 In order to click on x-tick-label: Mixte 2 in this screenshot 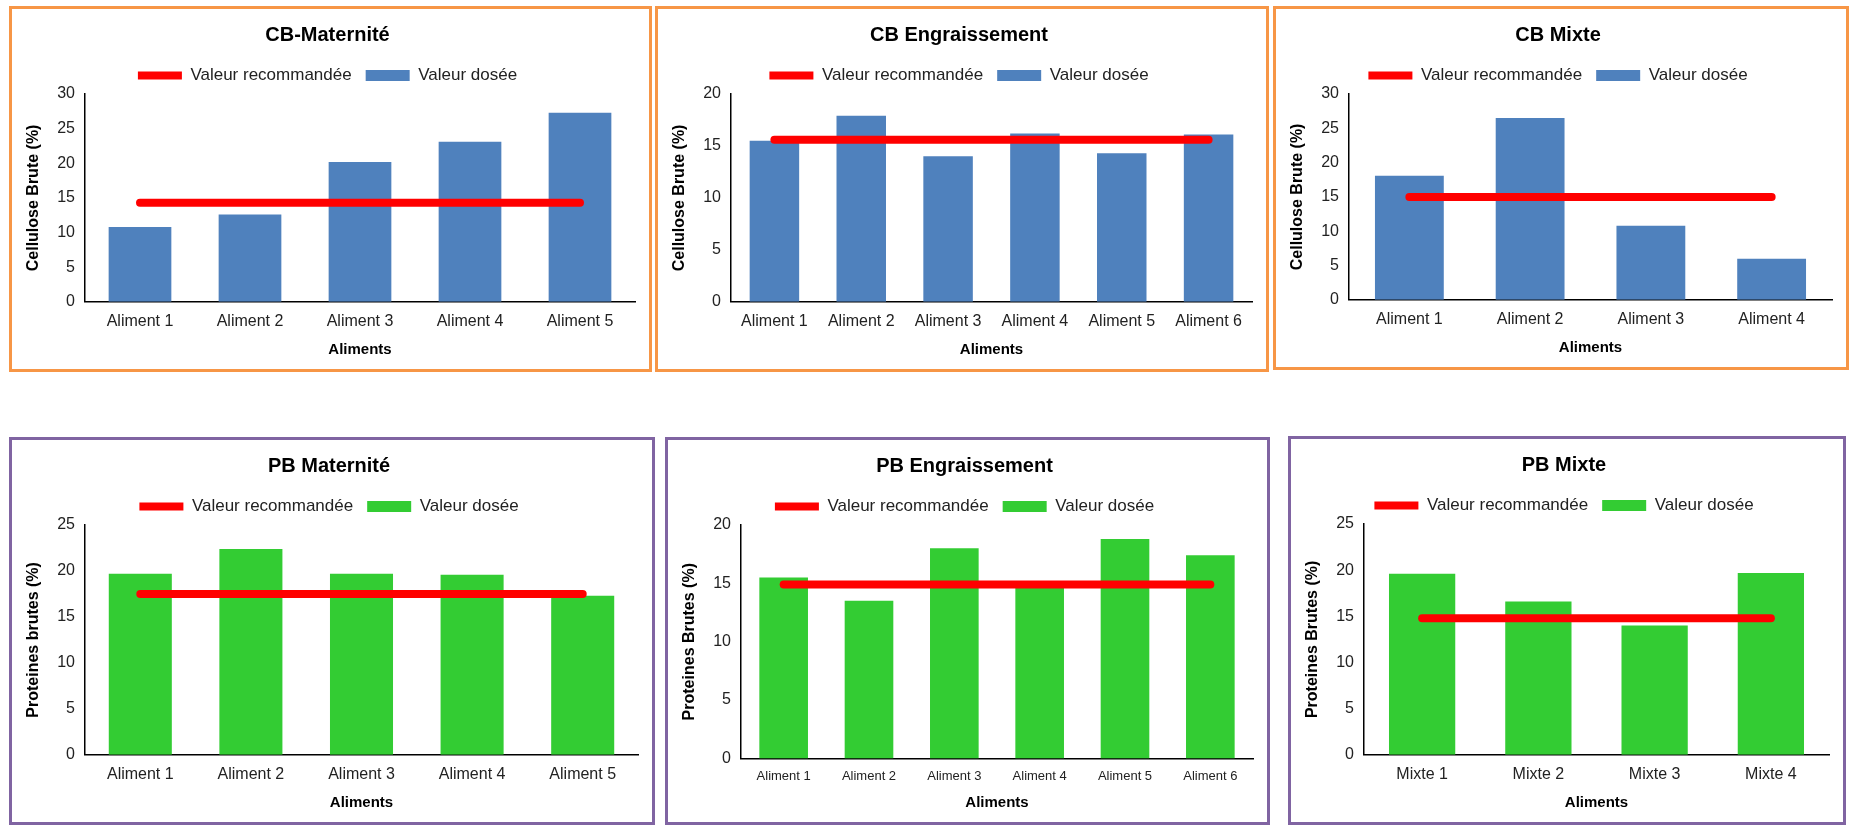, I will do `click(1538, 773)`.